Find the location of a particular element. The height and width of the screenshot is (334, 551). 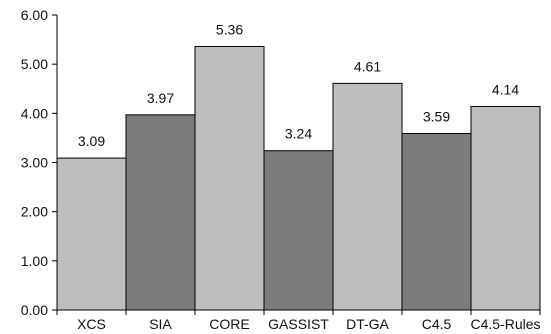

x-tick-label: SIA is located at coordinates (160, 324).